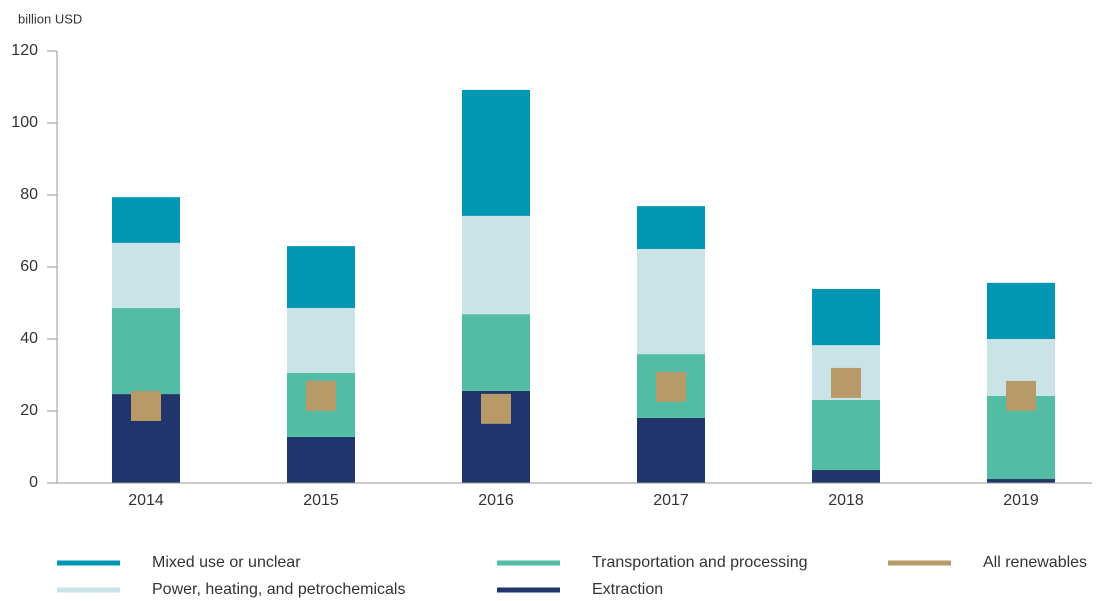  What do you see at coordinates (671, 500) in the screenshot?
I see `x-tick-label: 2017` at bounding box center [671, 500].